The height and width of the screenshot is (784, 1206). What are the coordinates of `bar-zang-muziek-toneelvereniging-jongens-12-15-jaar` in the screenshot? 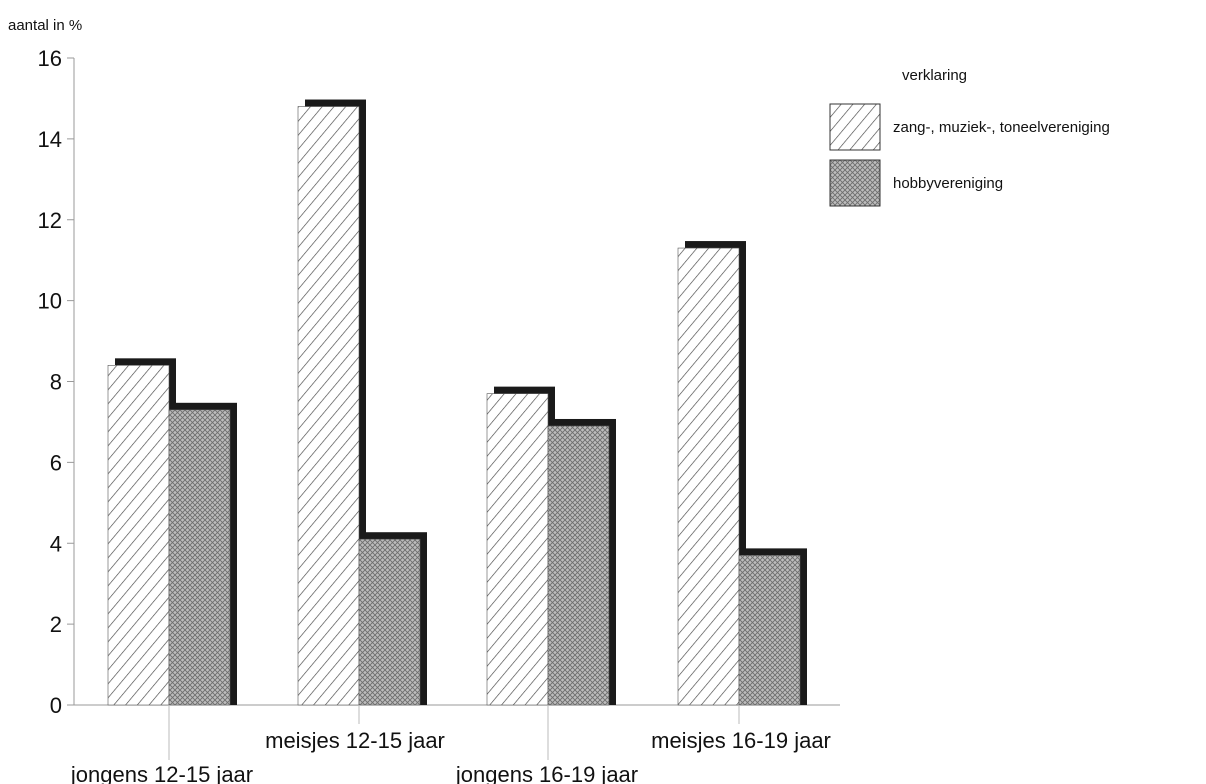 It's located at (141, 532).